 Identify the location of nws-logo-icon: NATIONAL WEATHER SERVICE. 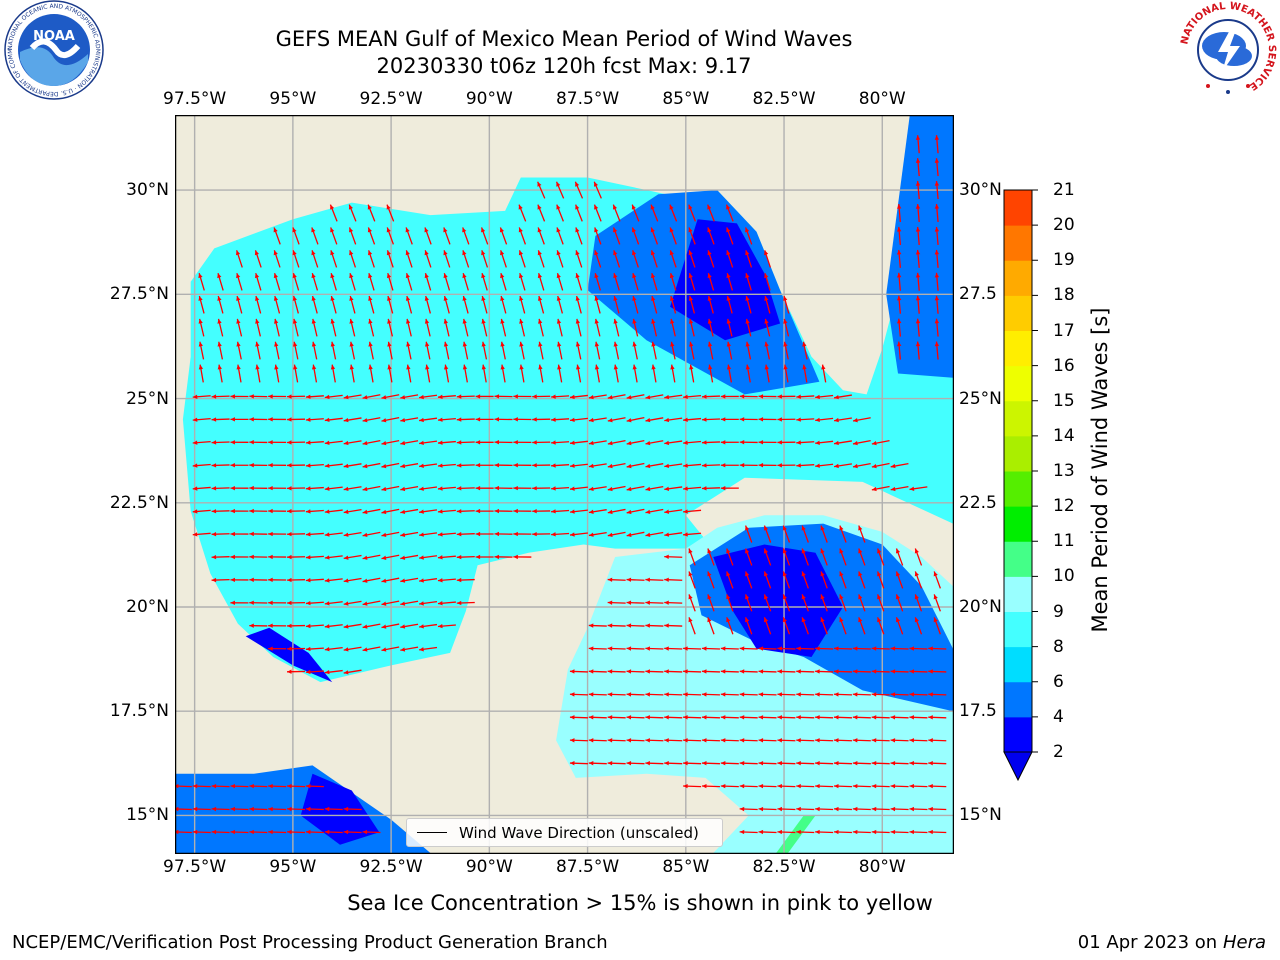
(1228, 50).